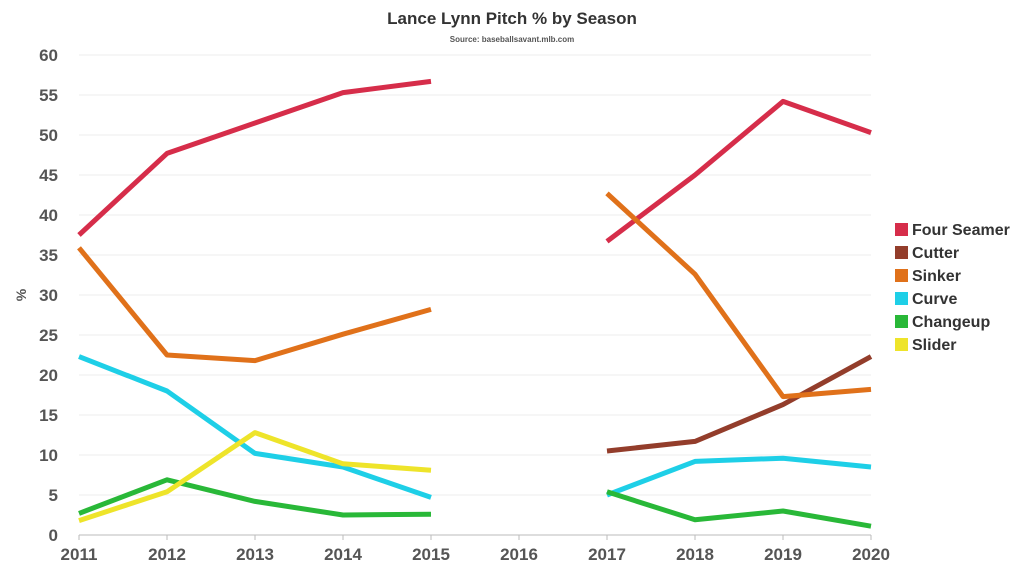  I want to click on x-tick-label: 2020, so click(871, 554).